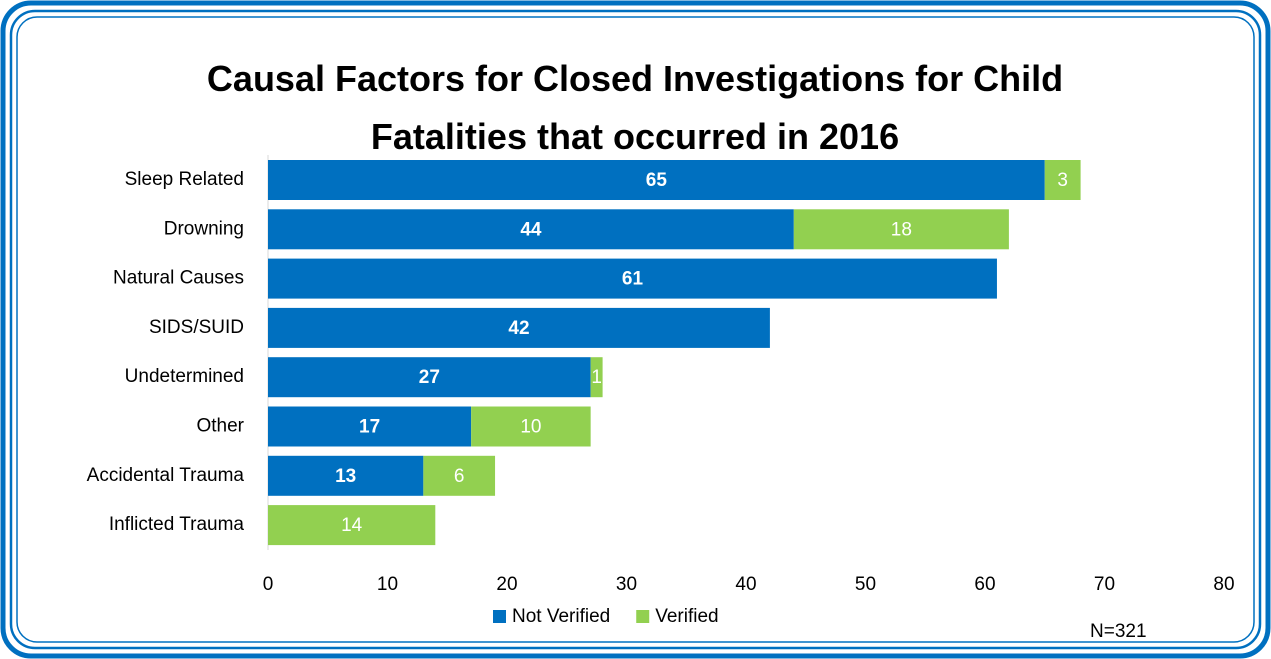  Describe the element at coordinates (626, 584) in the screenshot. I see `x-tick-label: 30` at that location.